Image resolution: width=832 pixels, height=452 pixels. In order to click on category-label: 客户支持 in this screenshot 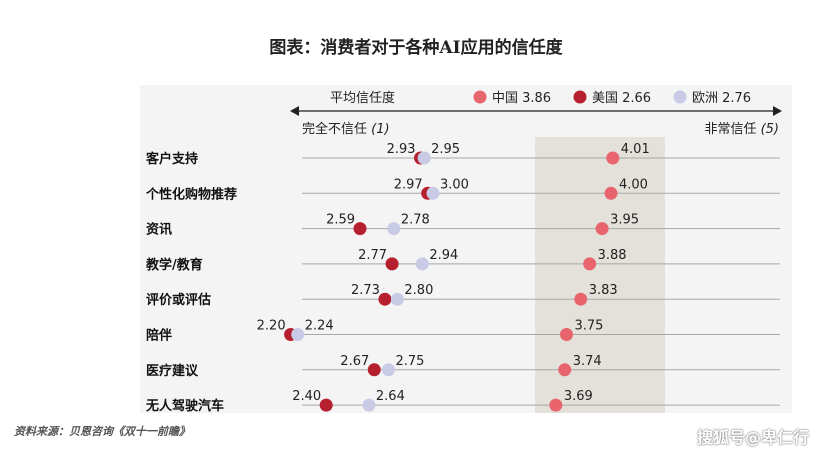, I will do `click(172, 159)`.